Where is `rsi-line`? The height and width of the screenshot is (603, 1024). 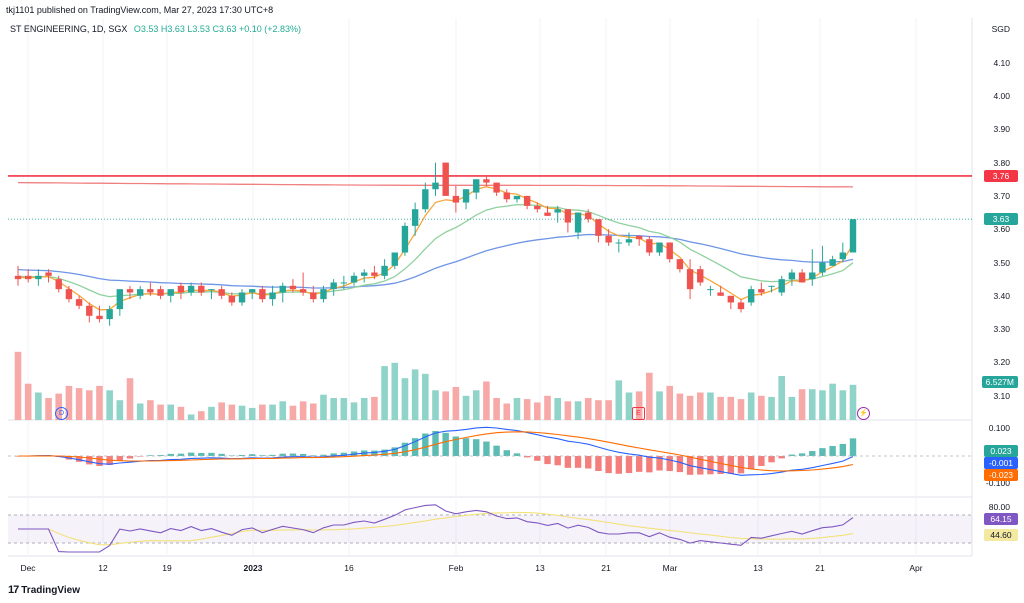 rsi-line is located at coordinates (436, 528).